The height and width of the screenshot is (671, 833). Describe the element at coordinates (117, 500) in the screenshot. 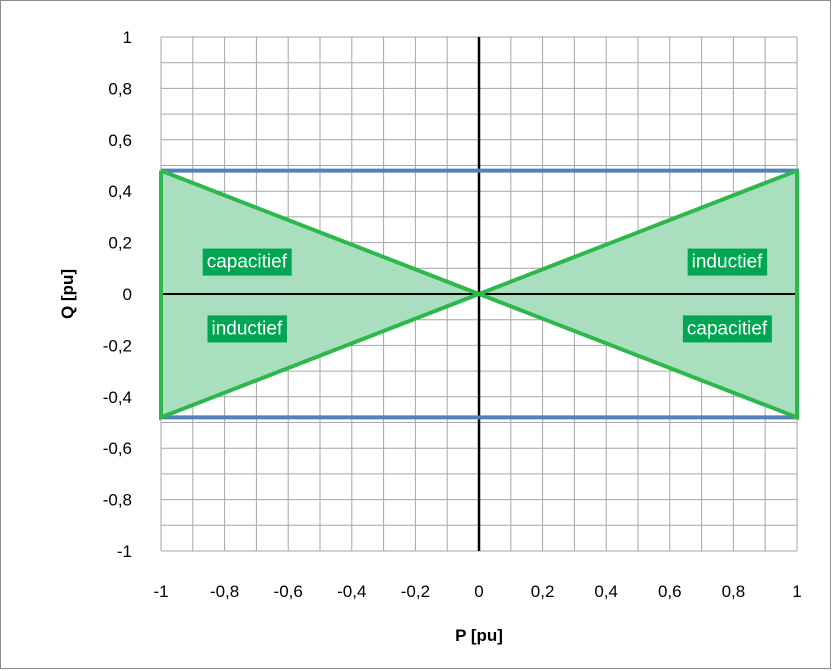

I see `y-tick-label: -0,8` at that location.